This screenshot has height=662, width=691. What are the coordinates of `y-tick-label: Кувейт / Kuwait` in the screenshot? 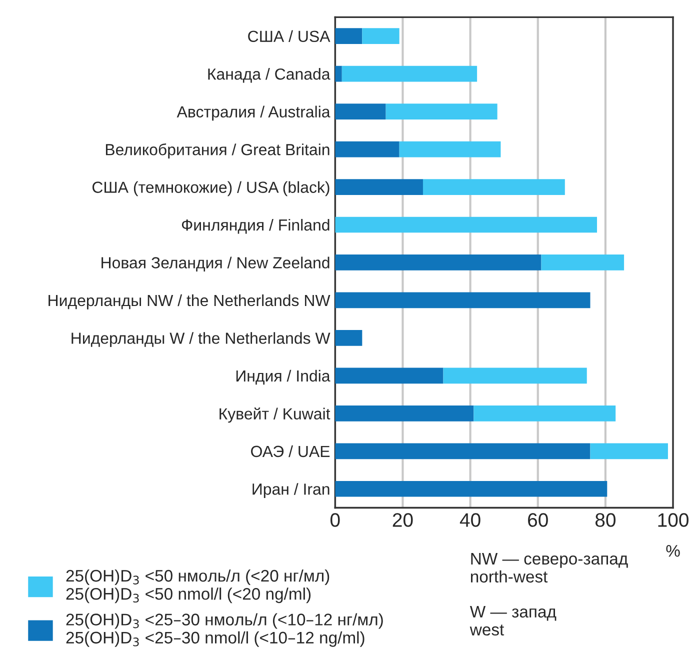 It's located at (275, 415).